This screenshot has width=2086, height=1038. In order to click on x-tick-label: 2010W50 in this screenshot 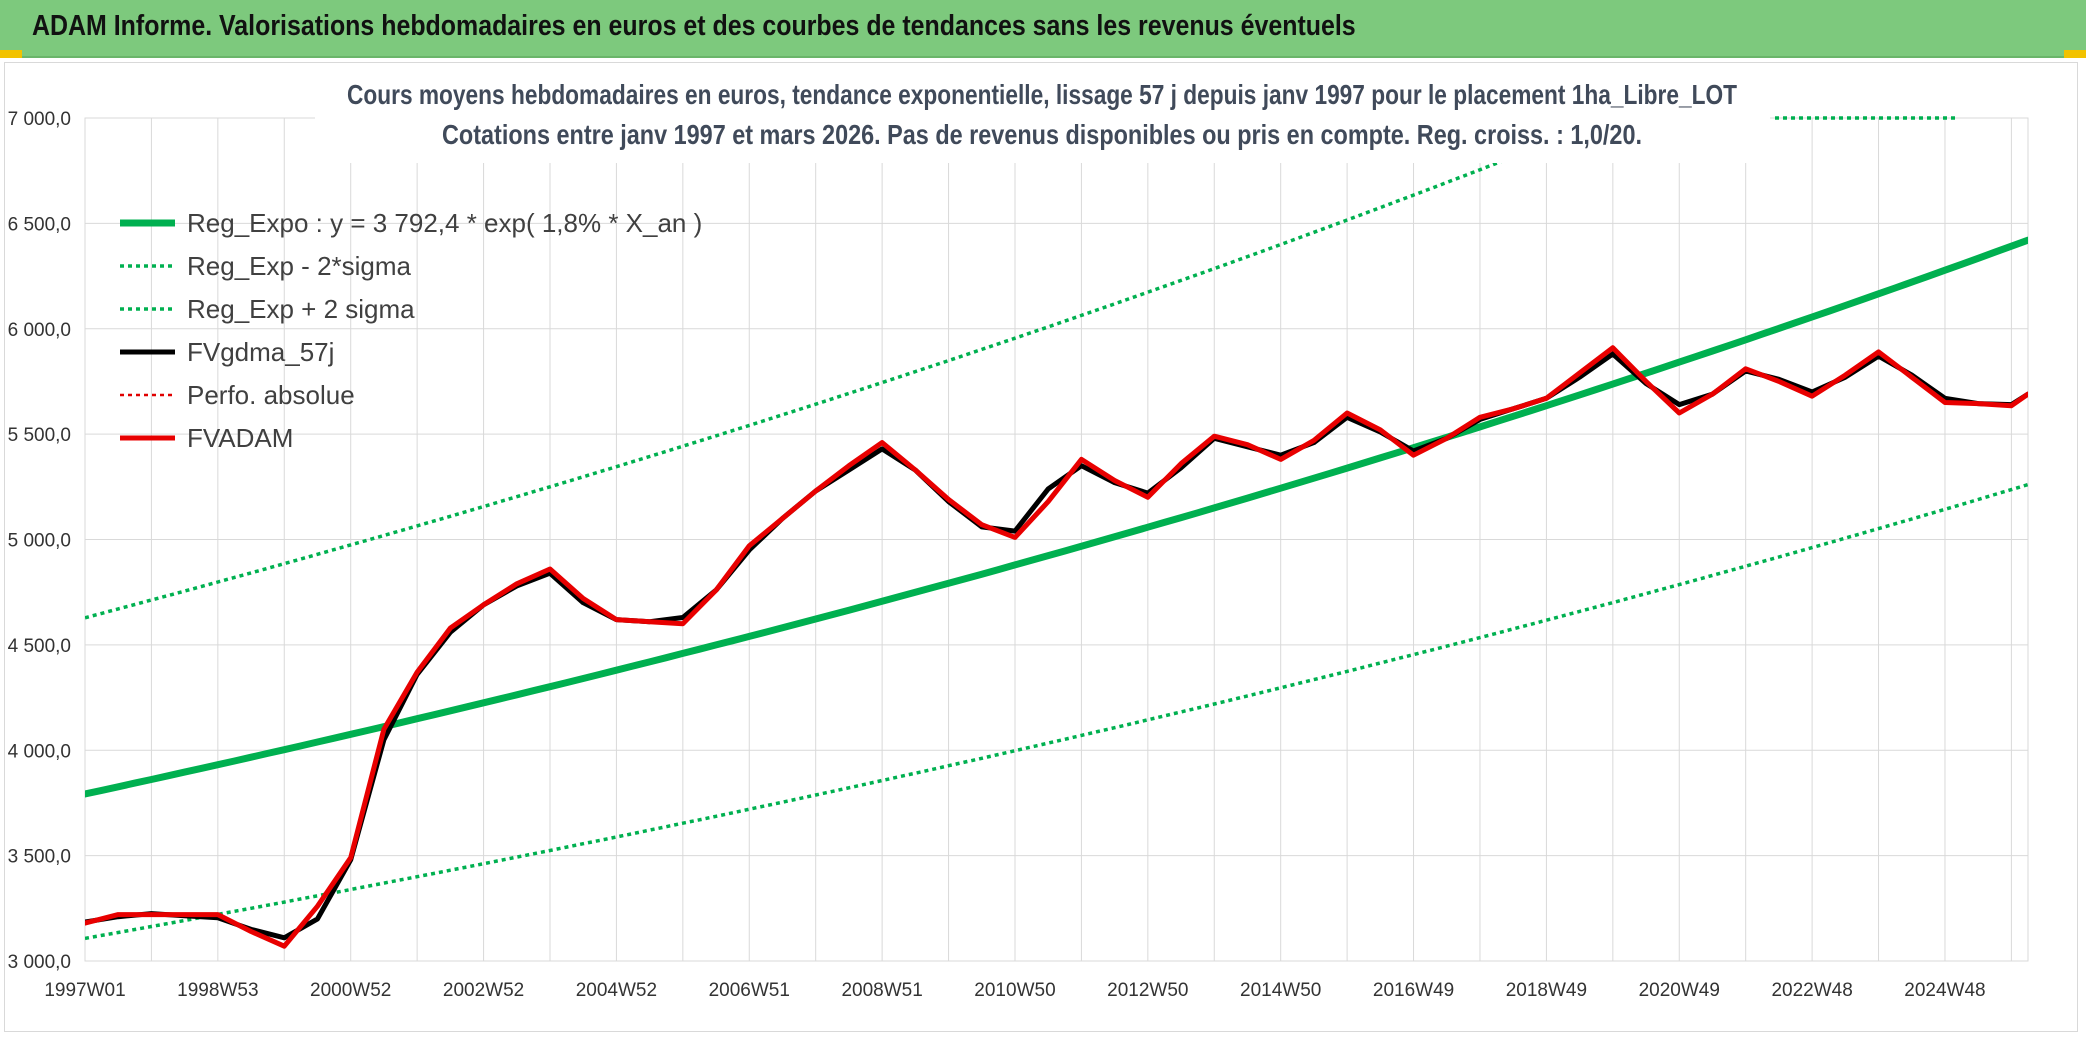, I will do `click(1014, 990)`.